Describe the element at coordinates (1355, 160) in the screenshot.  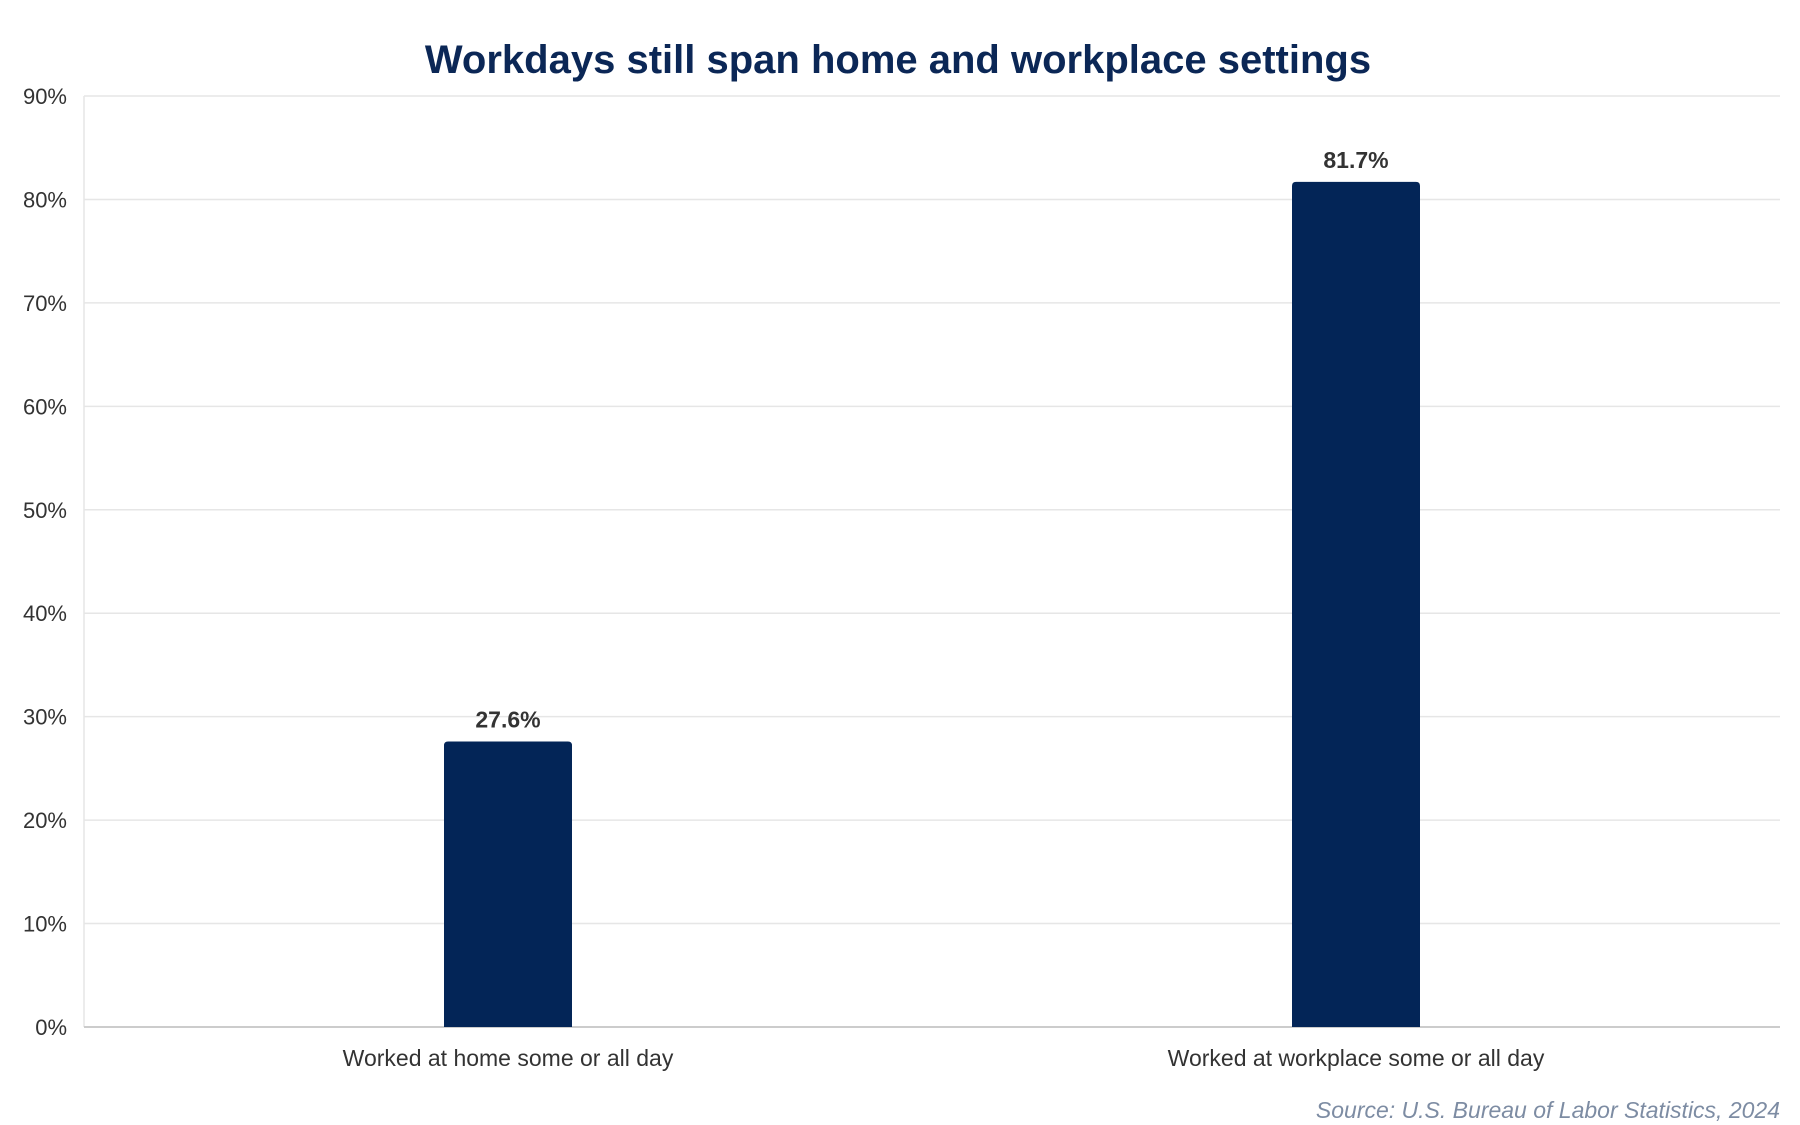
I see `value-label: 81.7%` at that location.